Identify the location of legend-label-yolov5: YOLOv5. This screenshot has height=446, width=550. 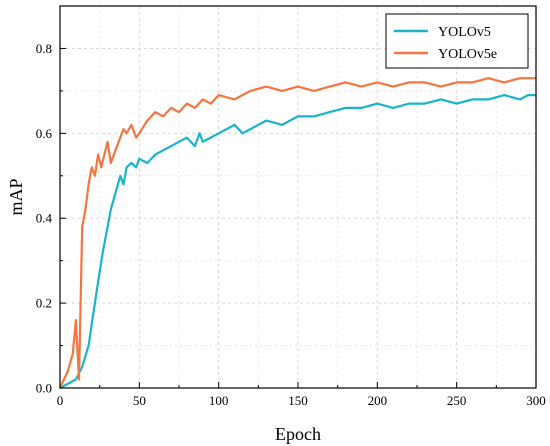
(464, 32).